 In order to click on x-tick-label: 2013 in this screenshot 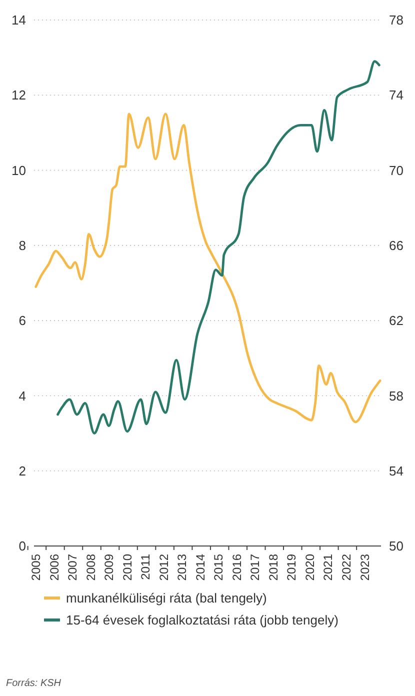, I will do `click(182, 567)`.